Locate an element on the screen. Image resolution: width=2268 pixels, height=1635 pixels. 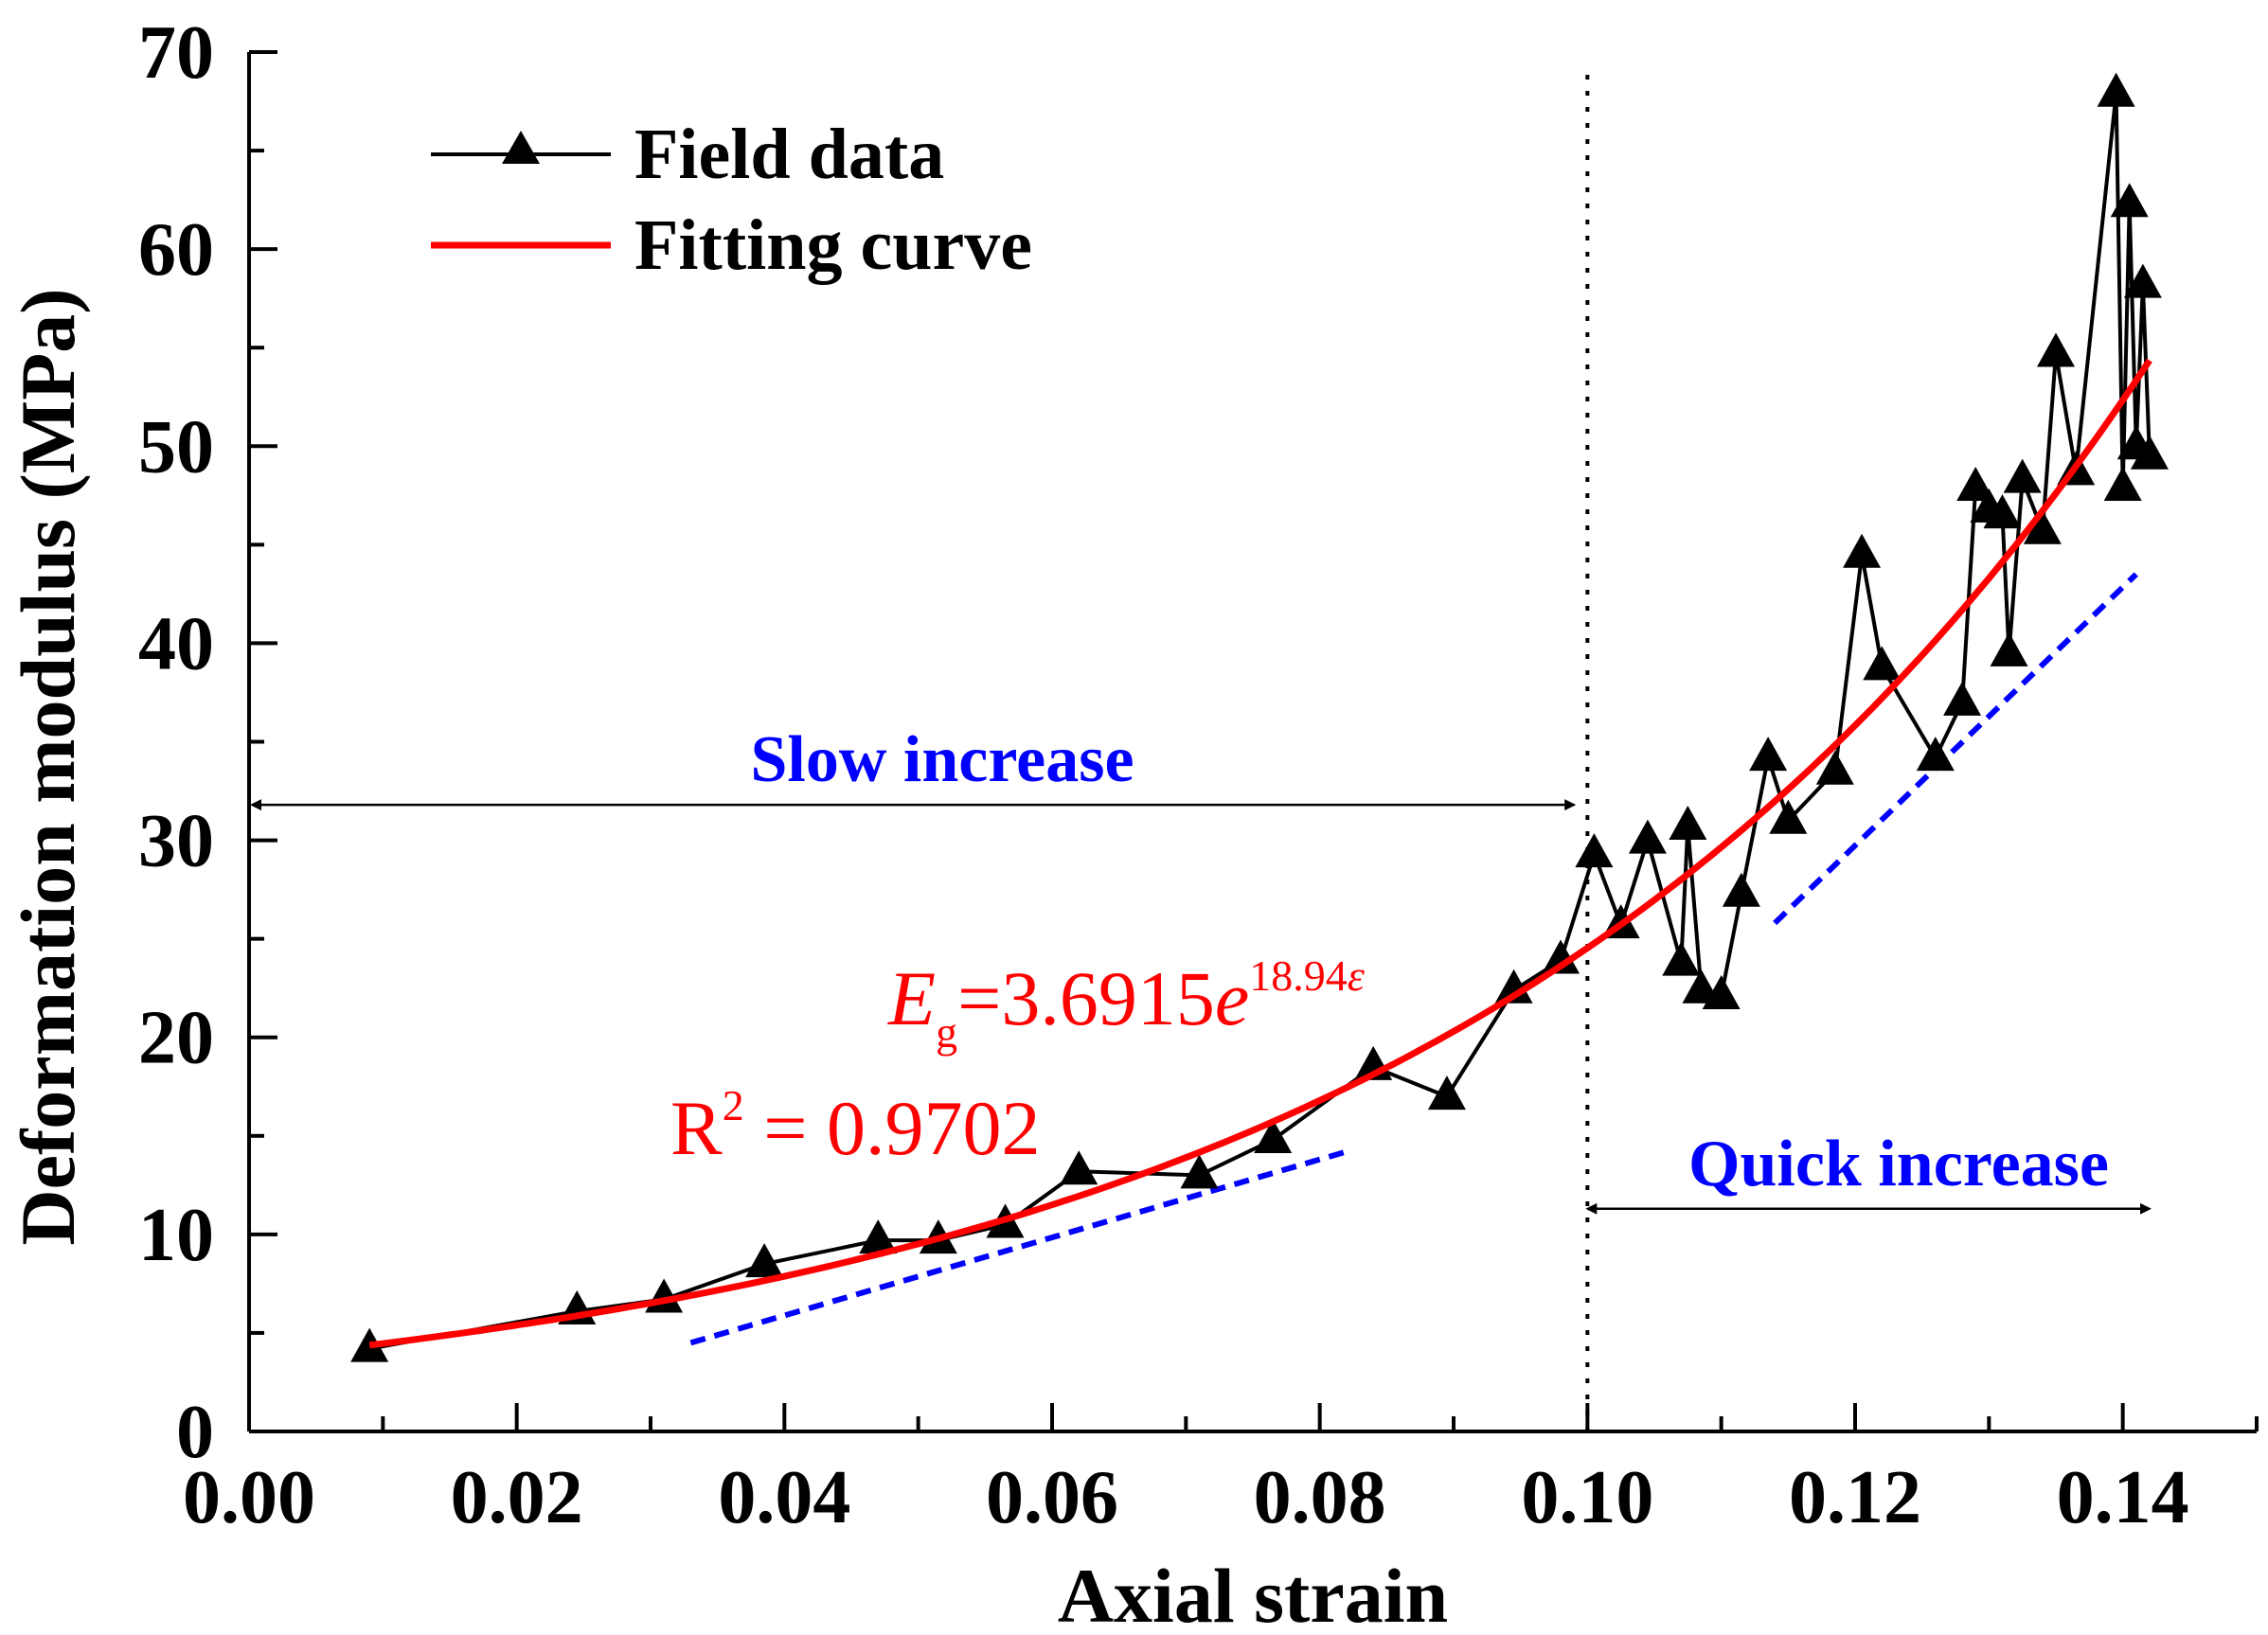
r2-r: R is located at coordinates (696, 1128).